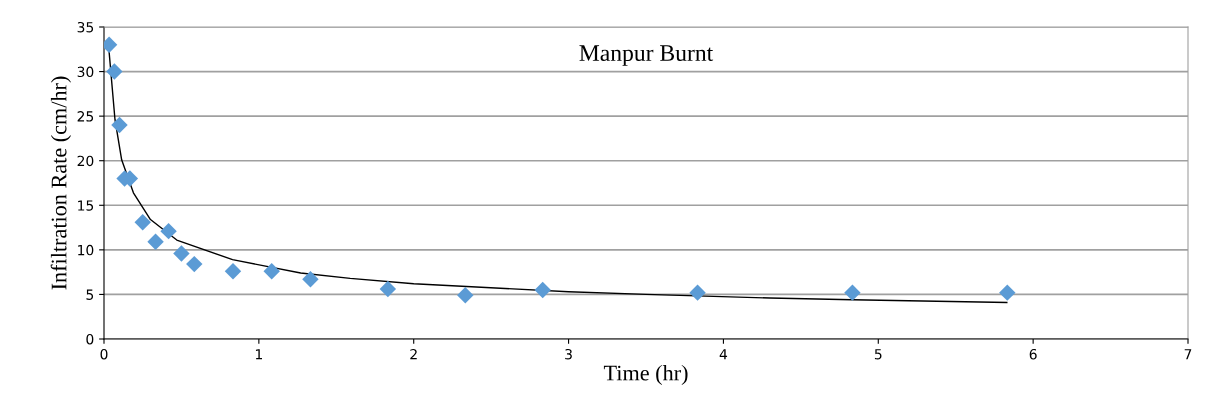  What do you see at coordinates (645, 375) in the screenshot?
I see `x-axis-title: Time (hr)` at bounding box center [645, 375].